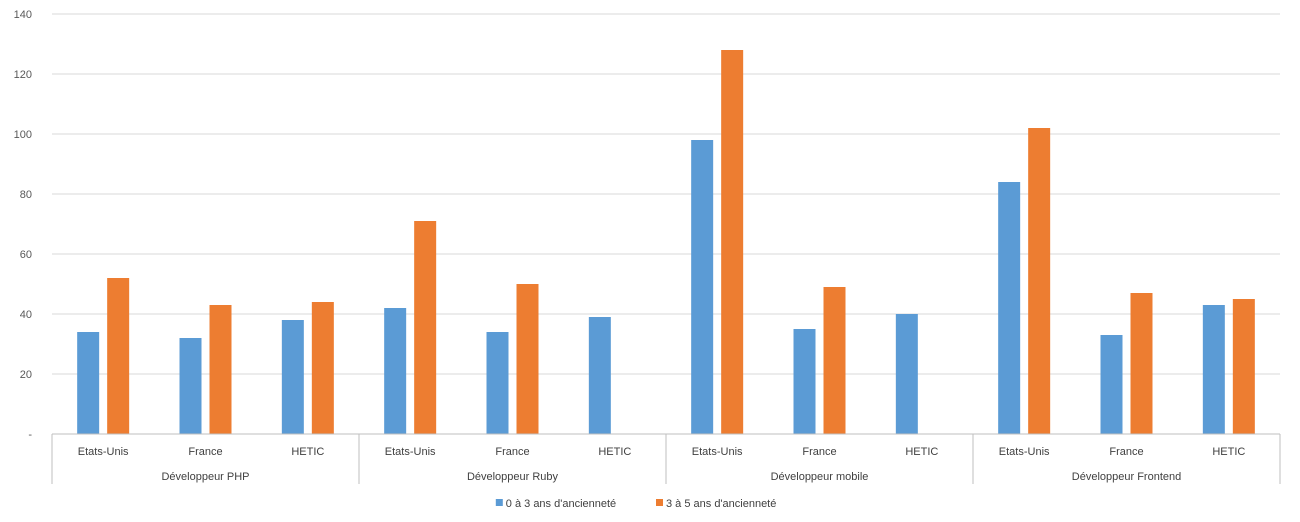 The height and width of the screenshot is (522, 1300). What do you see at coordinates (721, 504) in the screenshot?
I see `legend-label: 3 à 5 ans d'ancienneté` at bounding box center [721, 504].